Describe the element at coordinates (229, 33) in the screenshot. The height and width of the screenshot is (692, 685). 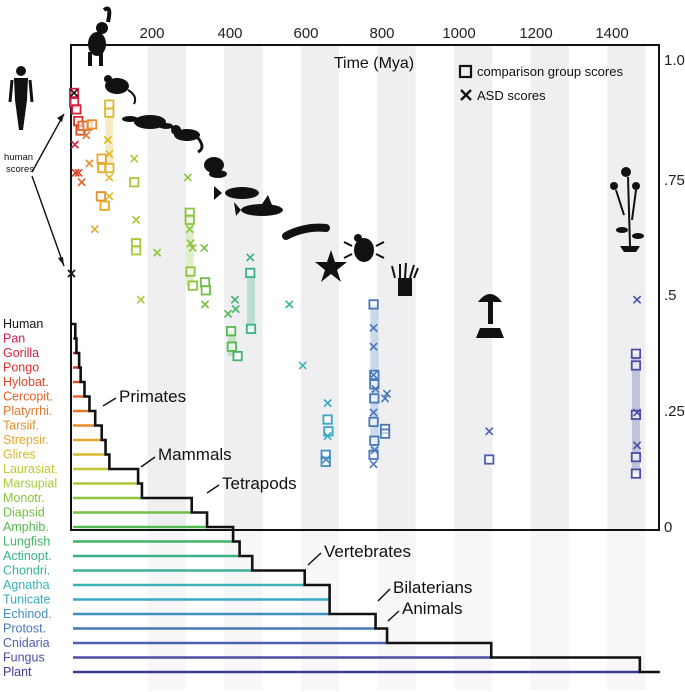
I see `x-tick-label: 400` at that location.